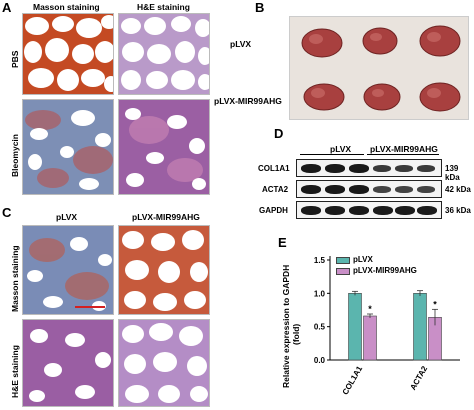 This screenshot has width=474, height=410. I want to click on panel-a-masson-bleomycin-image, so click(68, 147).